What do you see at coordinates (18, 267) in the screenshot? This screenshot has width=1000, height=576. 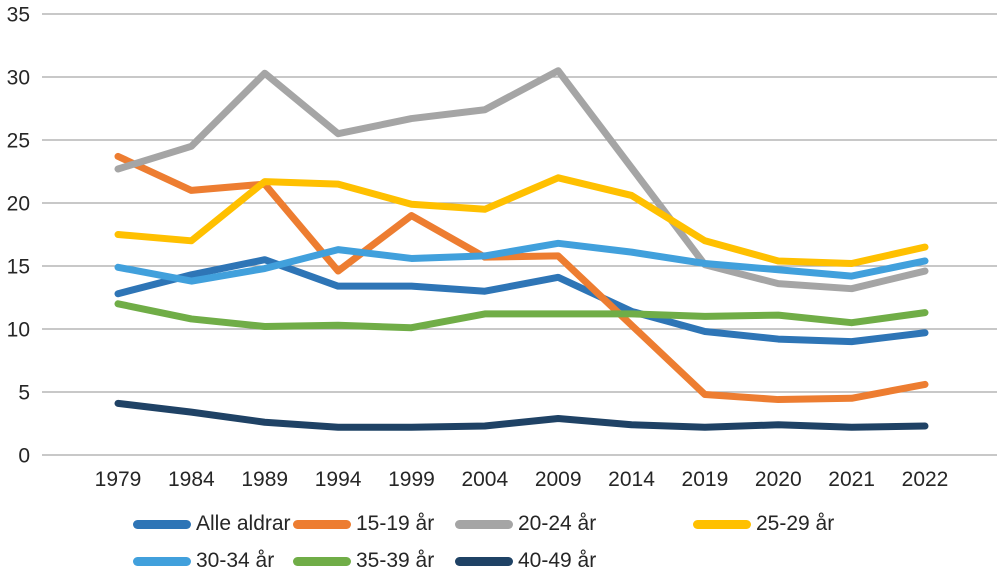 I see `y-tick-label: 15` at bounding box center [18, 267].